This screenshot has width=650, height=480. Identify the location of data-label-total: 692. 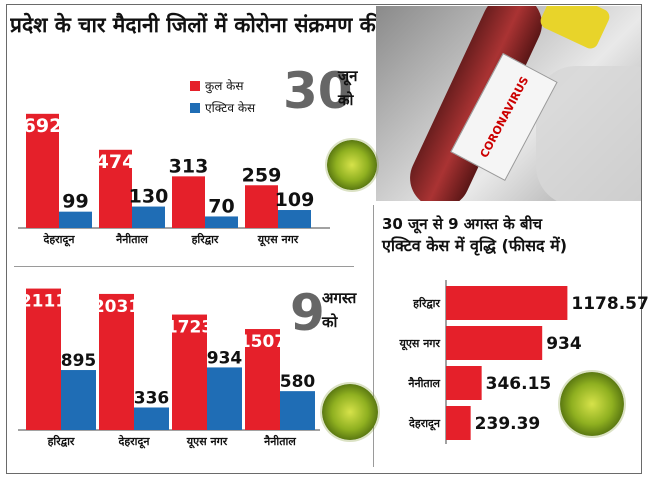
(43, 126).